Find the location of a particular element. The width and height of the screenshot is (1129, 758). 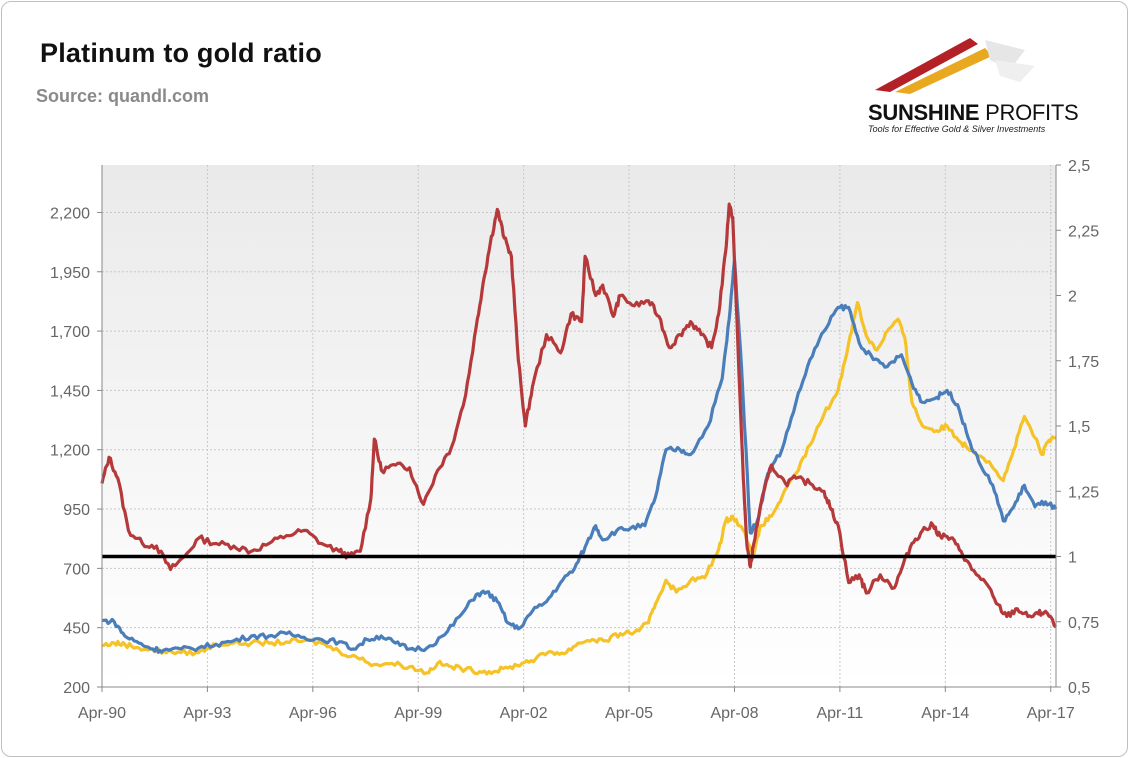

chart-source: Source: quandl.com is located at coordinates (123, 96).